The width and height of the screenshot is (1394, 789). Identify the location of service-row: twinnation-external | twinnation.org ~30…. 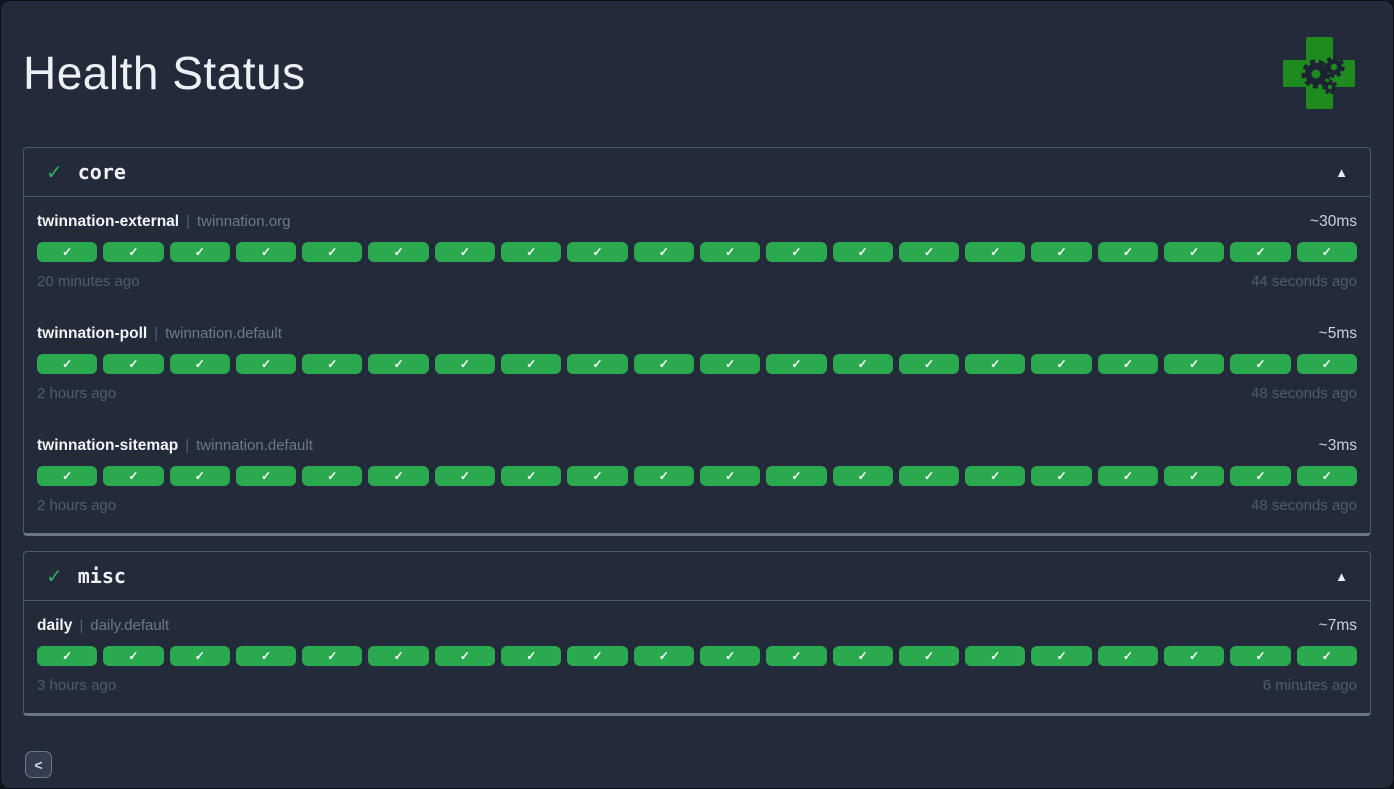
(697, 253).